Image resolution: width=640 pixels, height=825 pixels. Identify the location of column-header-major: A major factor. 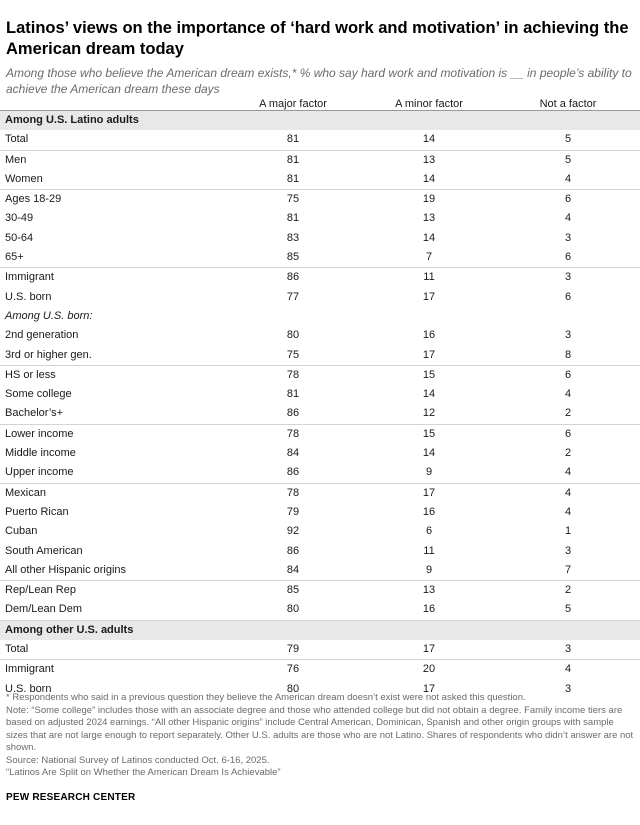
(293, 104).